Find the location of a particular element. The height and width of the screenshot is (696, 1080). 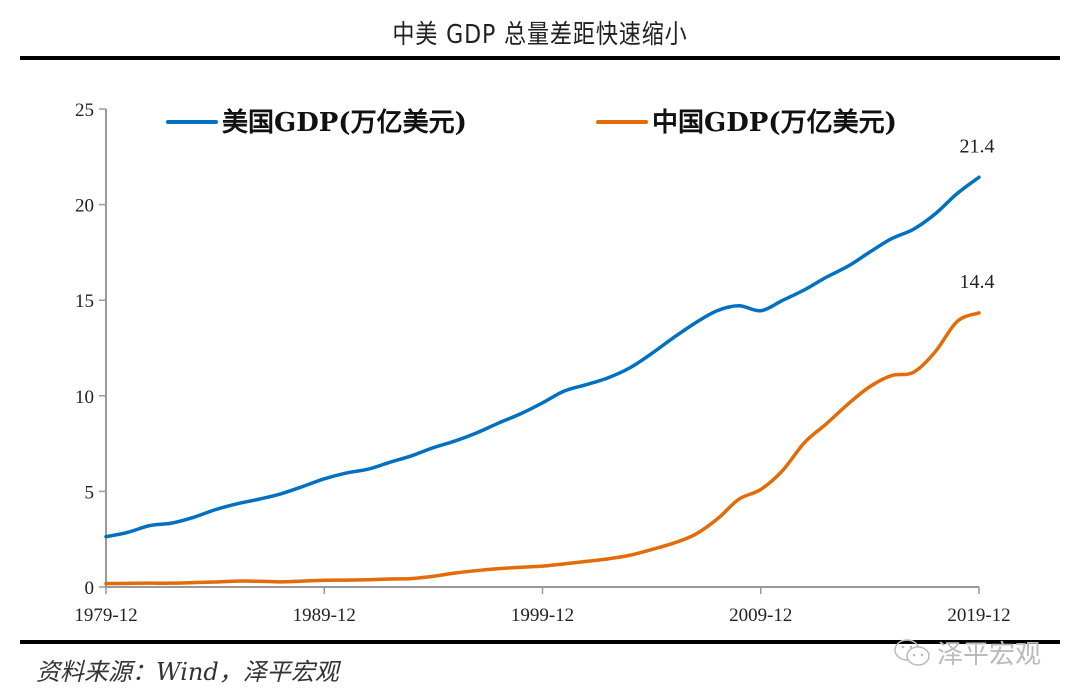

y-tick-label: 15 is located at coordinates (84, 301).